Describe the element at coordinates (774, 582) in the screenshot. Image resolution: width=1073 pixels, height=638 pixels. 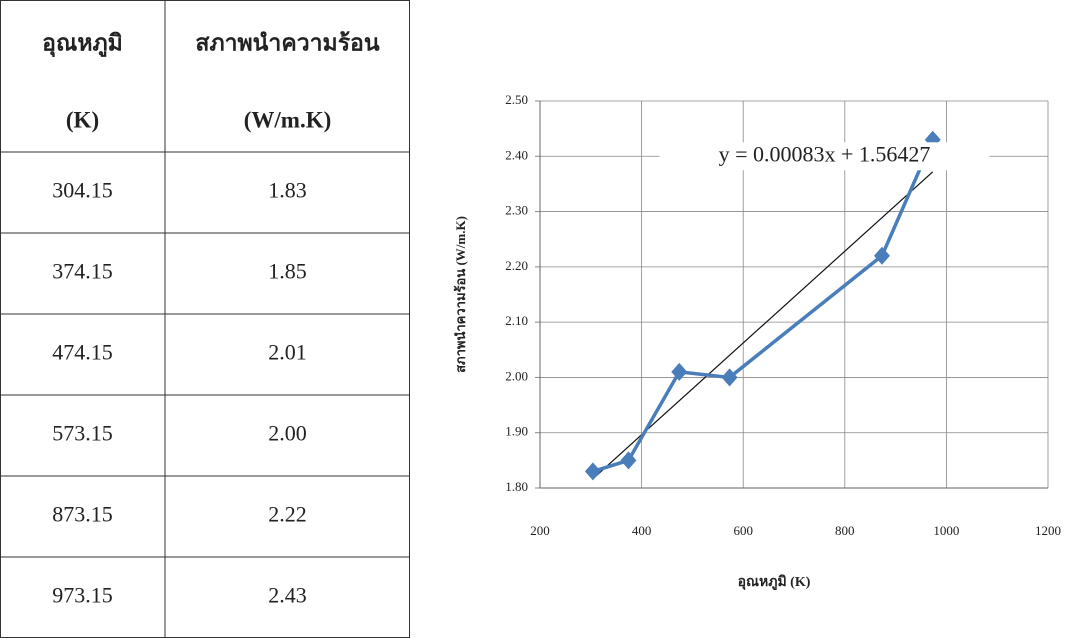
I see `x-axis-title: อุณหภูมิ (K)` at that location.